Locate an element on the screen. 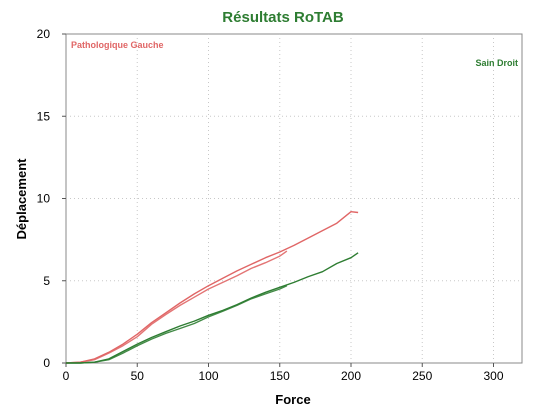 The image size is (552, 410). legend-pathologique-gauche: Pathologique Gauche is located at coordinates (117, 45).